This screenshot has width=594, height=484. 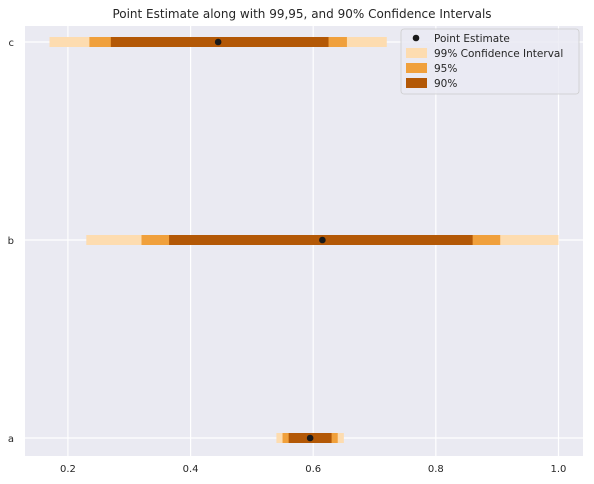 I want to click on x-tick-label: 0.2, so click(x=68, y=469).